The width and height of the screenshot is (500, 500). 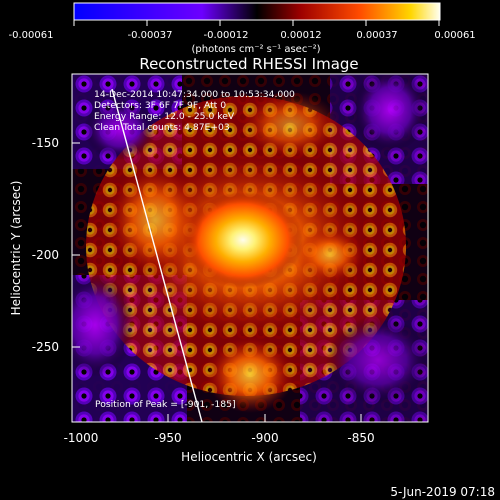 I want to click on y-axis-tick-label-2: -200, so click(x=45, y=255).